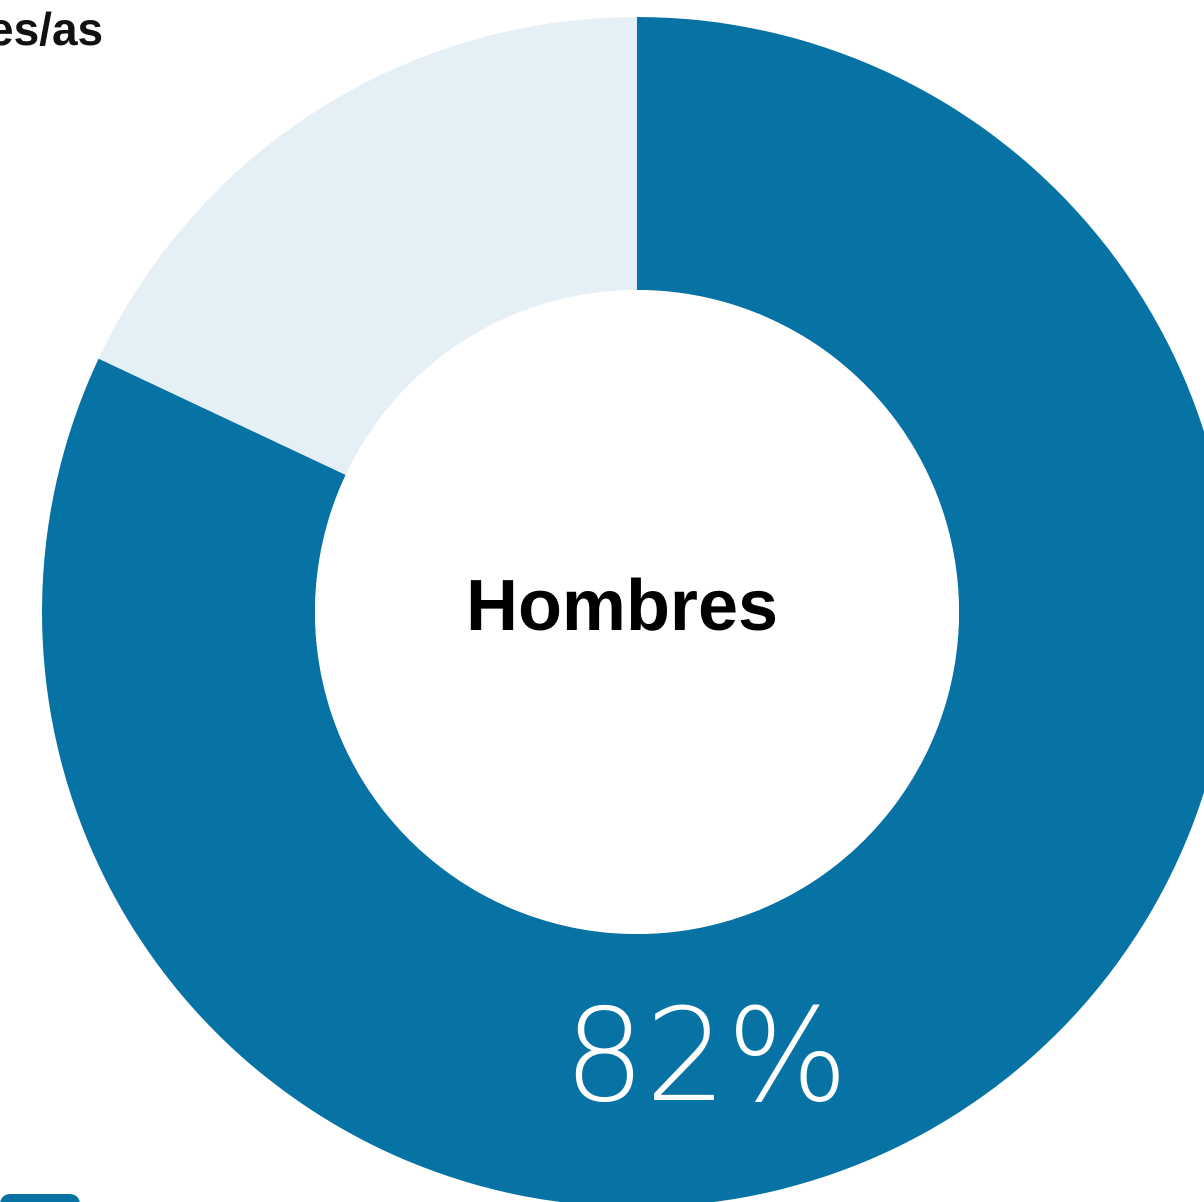 This screenshot has height=1202, width=1204. Describe the element at coordinates (706, 1056) in the screenshot. I see `value-label: 82%` at that location.